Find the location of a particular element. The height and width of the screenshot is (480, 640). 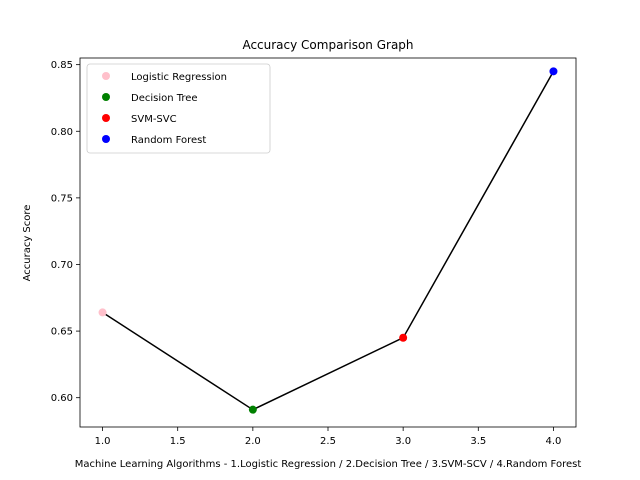

legend-frame is located at coordinates (178, 108).